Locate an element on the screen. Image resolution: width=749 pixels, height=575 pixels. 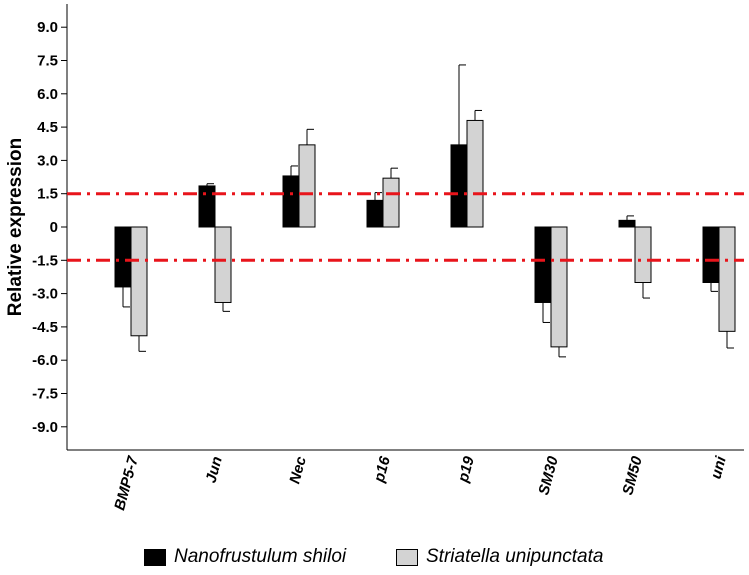
legend-label-series-2: Striatella unipunctata is located at coordinates (515, 556).